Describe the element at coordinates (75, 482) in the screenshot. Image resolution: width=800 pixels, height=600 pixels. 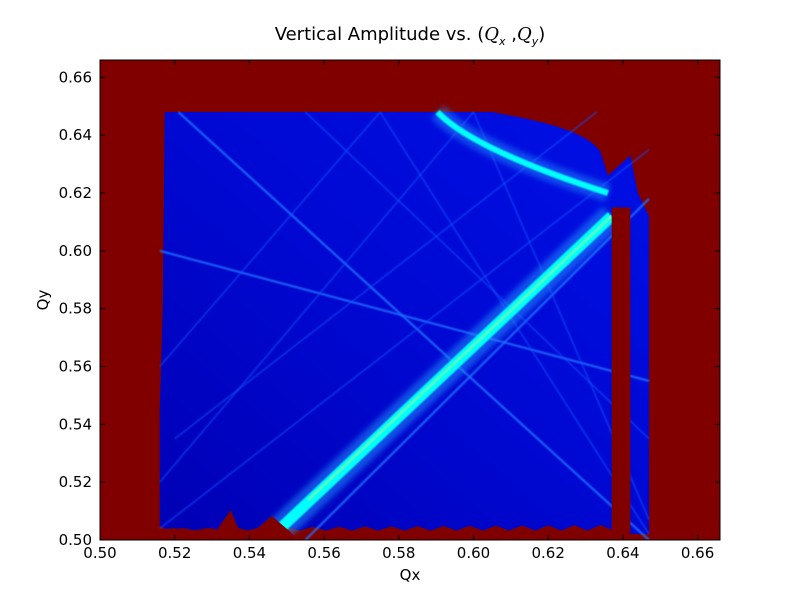
I see `y-tick-label: 0.52` at that location.